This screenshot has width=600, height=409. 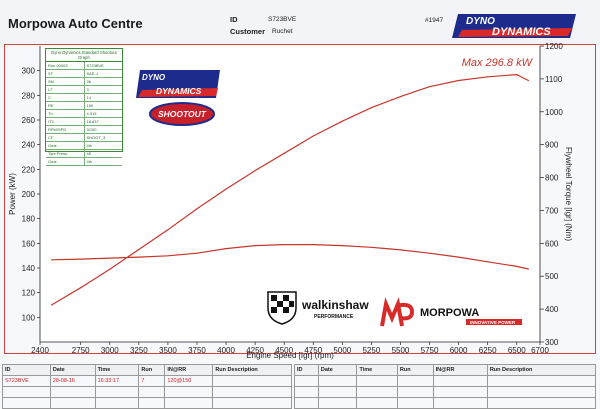 I want to click on x-tick-label: 6000, so click(x=459, y=350).